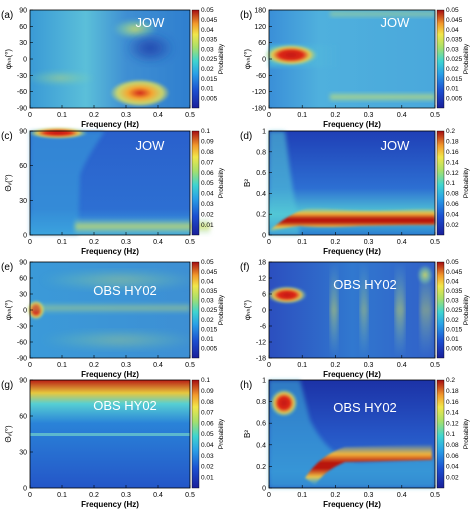 This screenshot has height=509, width=474. What do you see at coordinates (452, 301) in the screenshot?
I see `colorbar-tick-label: 0.03` at bounding box center [452, 301].